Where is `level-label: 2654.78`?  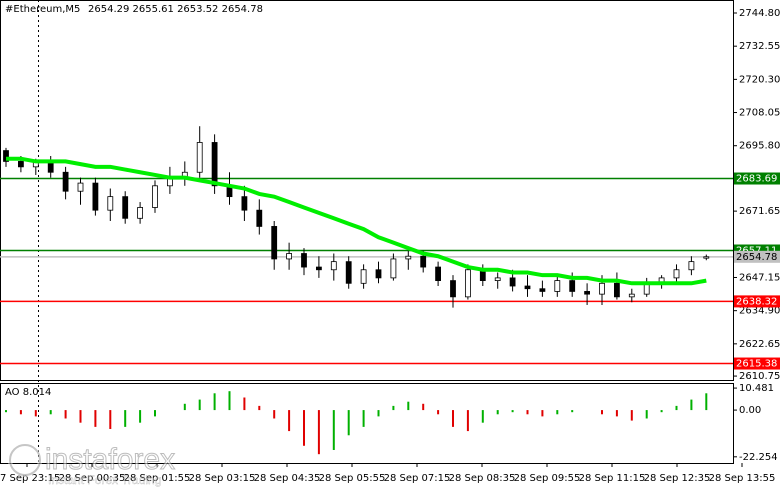 level-label: 2654.78 is located at coordinates (756, 257).